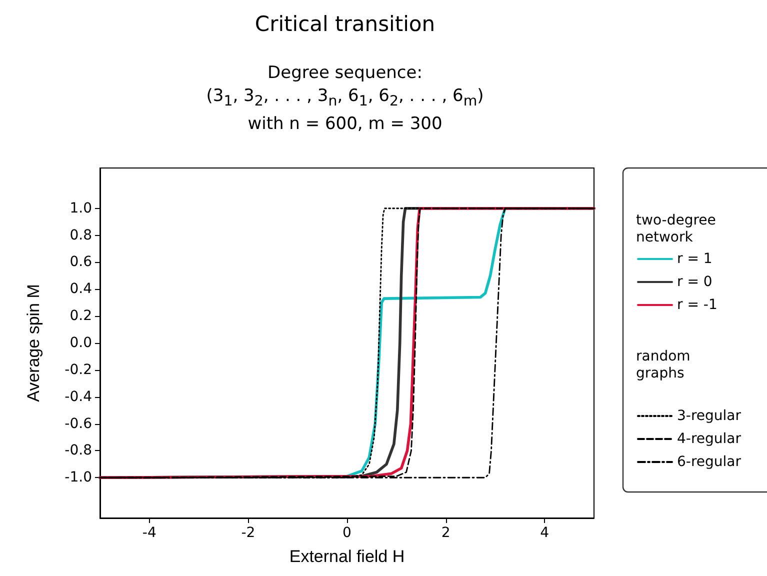  What do you see at coordinates (81, 343) in the screenshot?
I see `y-tick-label: 0.0` at bounding box center [81, 343].